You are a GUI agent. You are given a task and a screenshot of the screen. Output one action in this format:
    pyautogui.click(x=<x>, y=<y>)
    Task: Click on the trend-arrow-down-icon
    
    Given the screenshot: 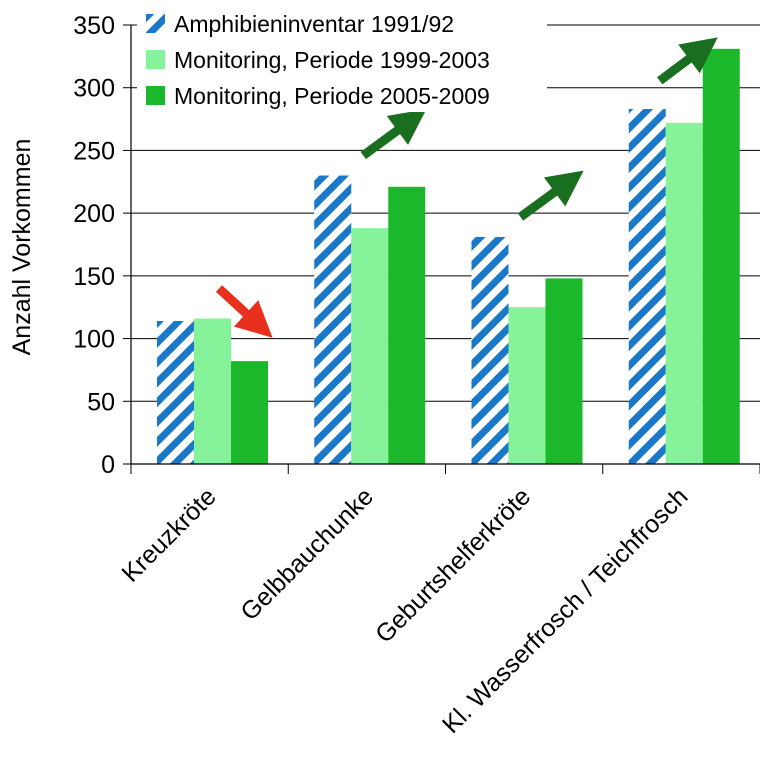 What is the action you would take?
    pyautogui.click(x=244, y=311)
    